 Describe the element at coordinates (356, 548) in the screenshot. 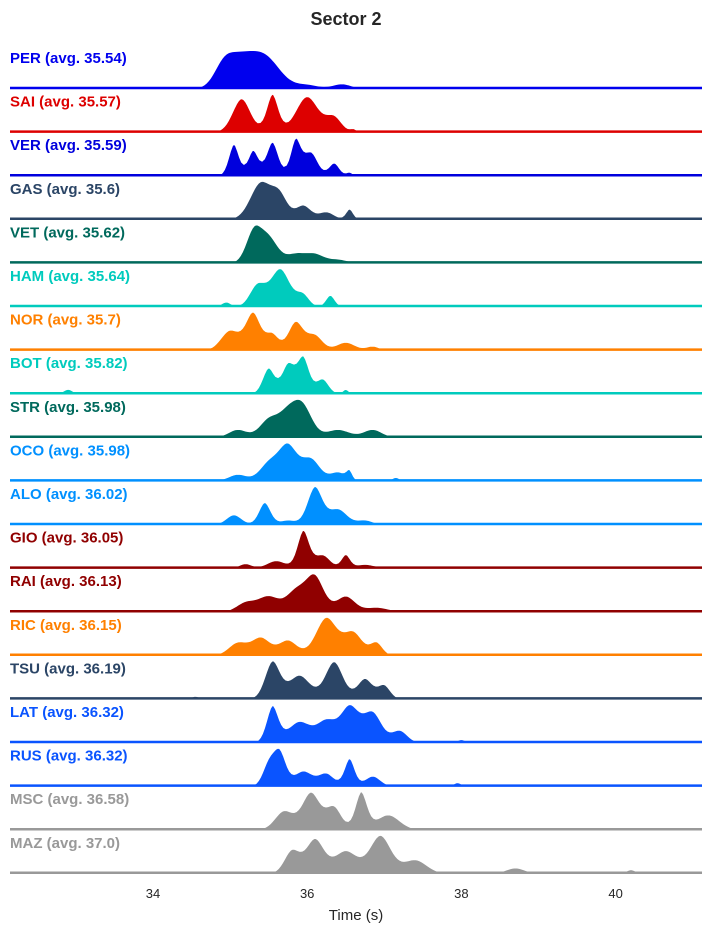

I see `ridge-row: GIO (avg. 36.05)` at that location.